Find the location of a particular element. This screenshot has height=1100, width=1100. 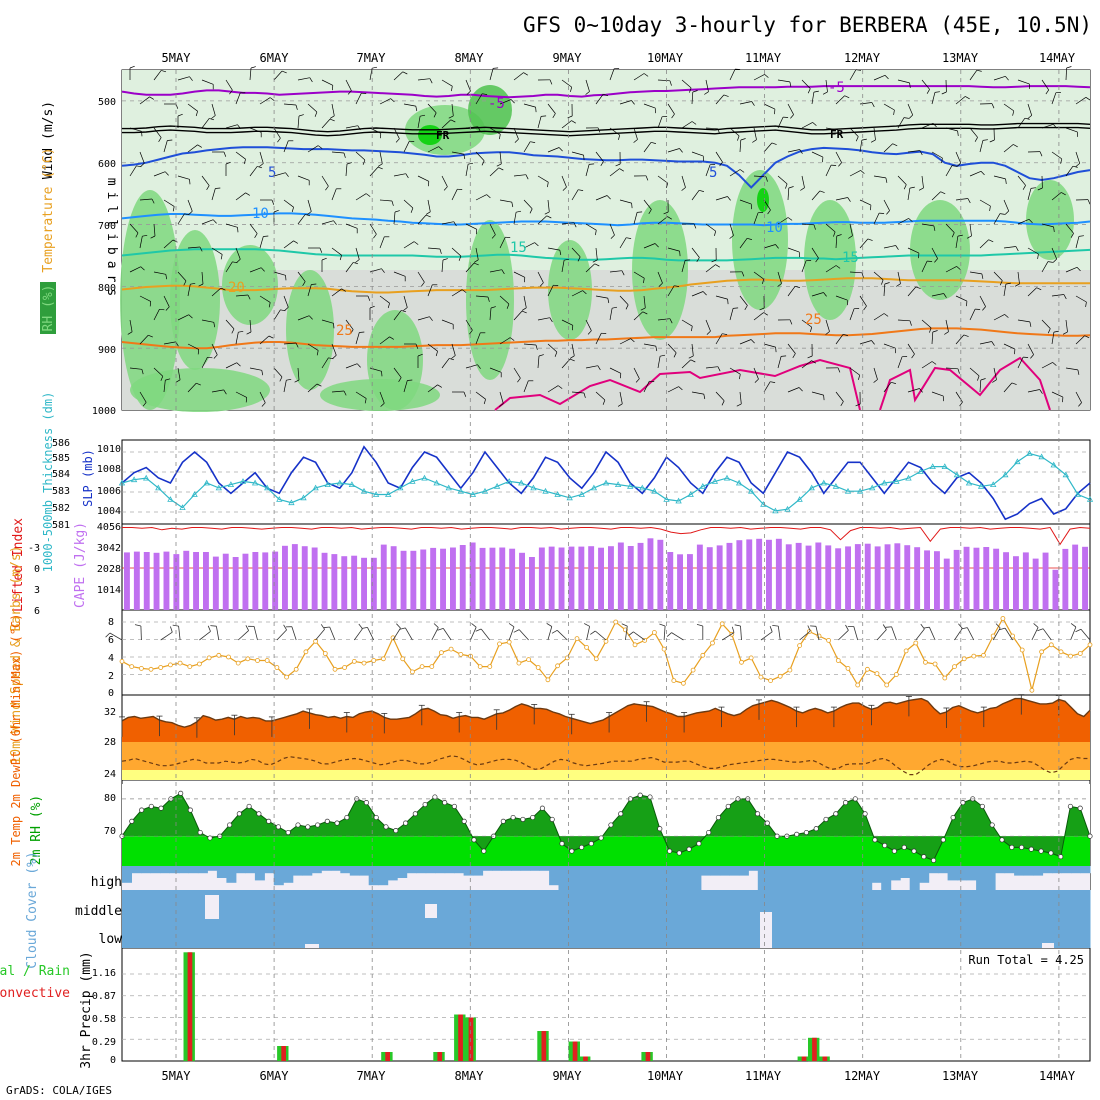

contour-15c is located at coordinates (606, 255).